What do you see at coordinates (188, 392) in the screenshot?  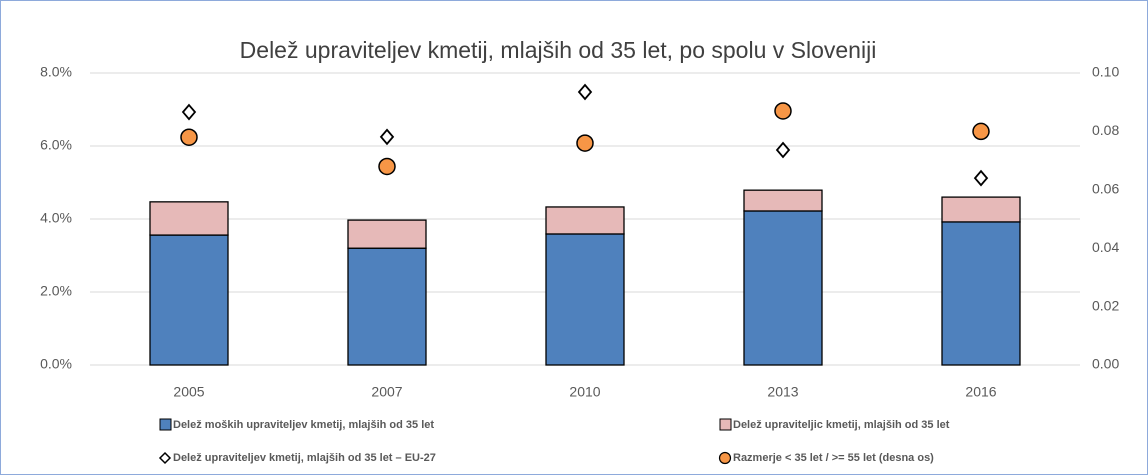 I see `x-tick-label: 2005` at bounding box center [188, 392].